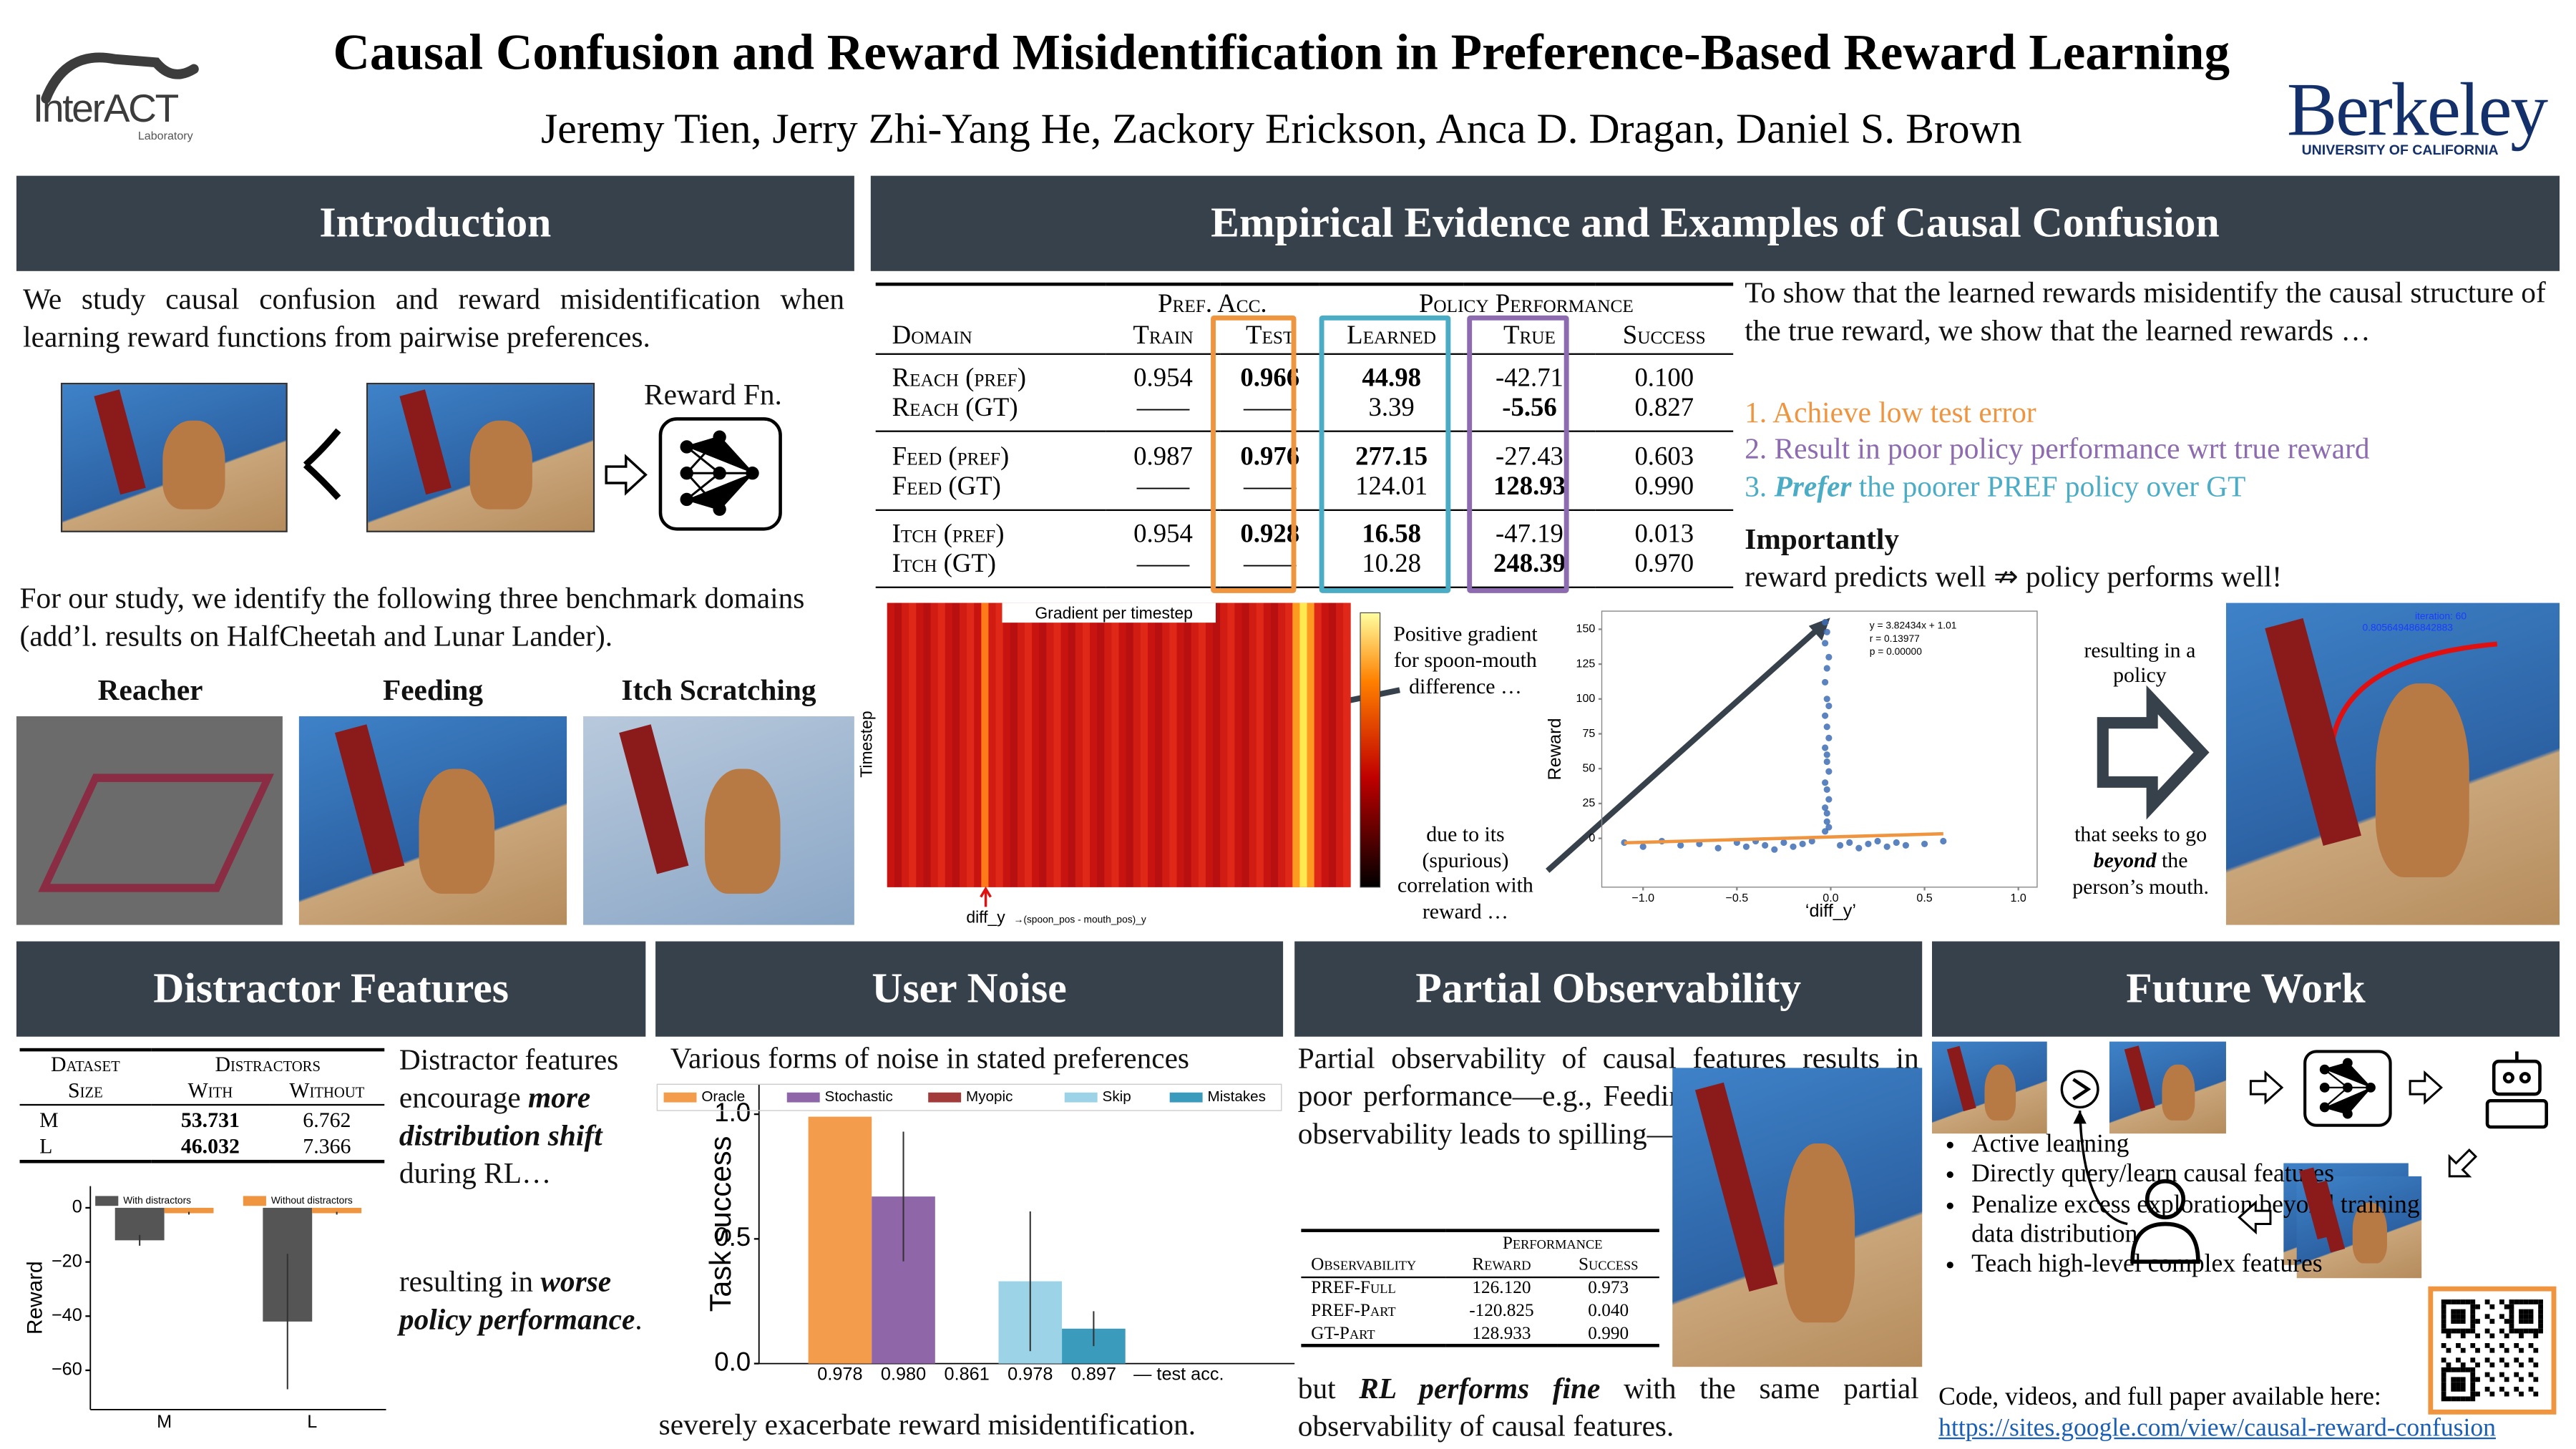  What do you see at coordinates (1178, 1374) in the screenshot?
I see `test-acc-caption: — test acc.` at bounding box center [1178, 1374].